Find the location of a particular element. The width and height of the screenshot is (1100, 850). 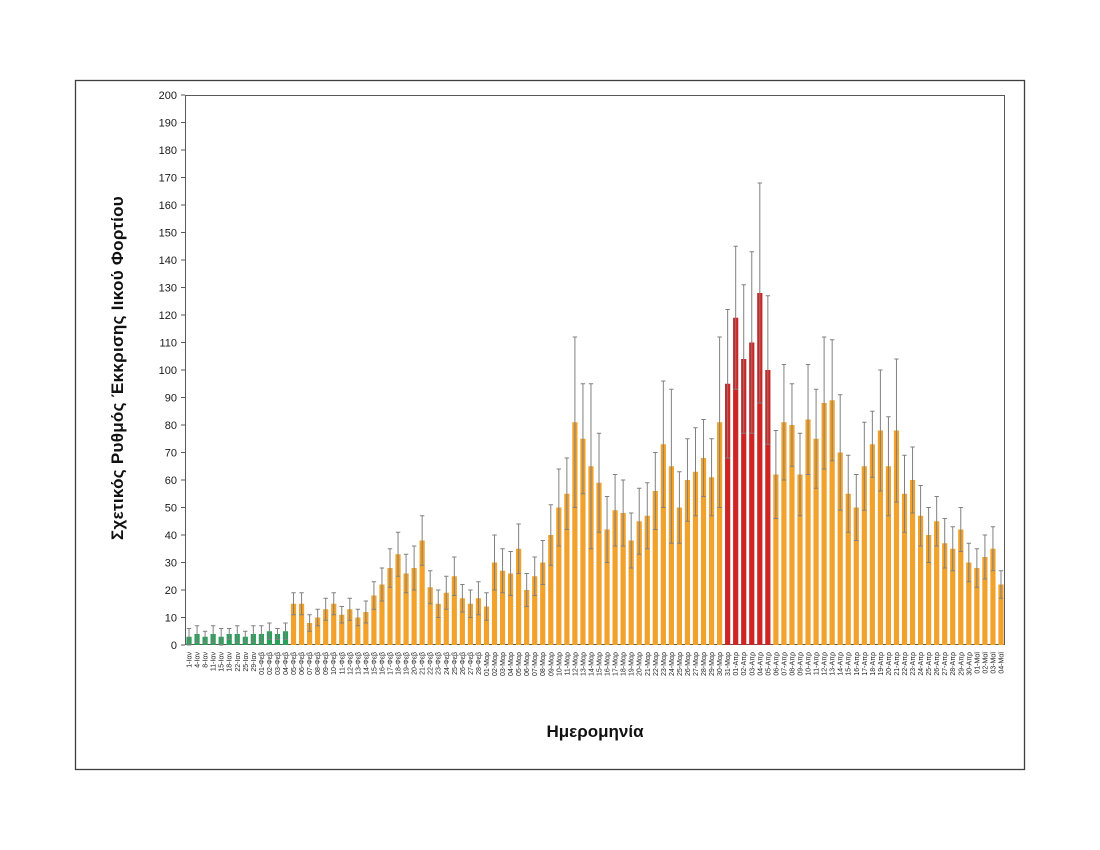

x-tick-label: 8-Ιαν is located at coordinates (206, 660).